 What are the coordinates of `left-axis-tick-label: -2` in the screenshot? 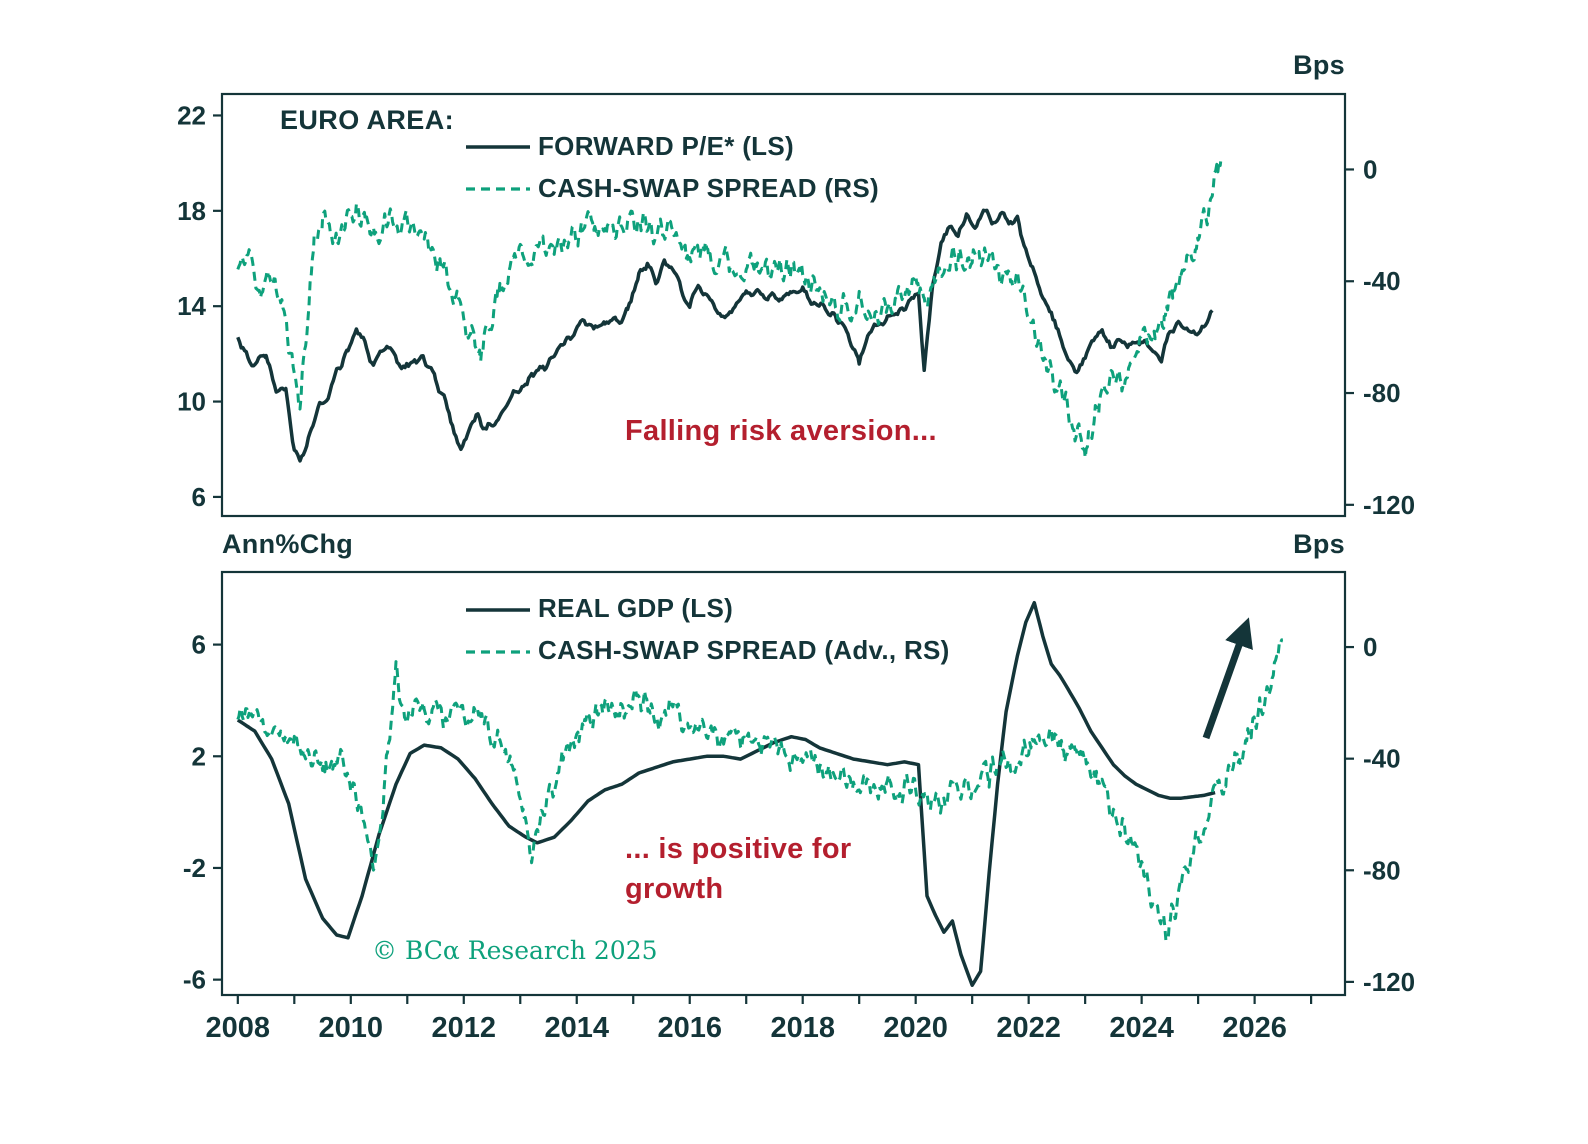 It's located at (194, 868).